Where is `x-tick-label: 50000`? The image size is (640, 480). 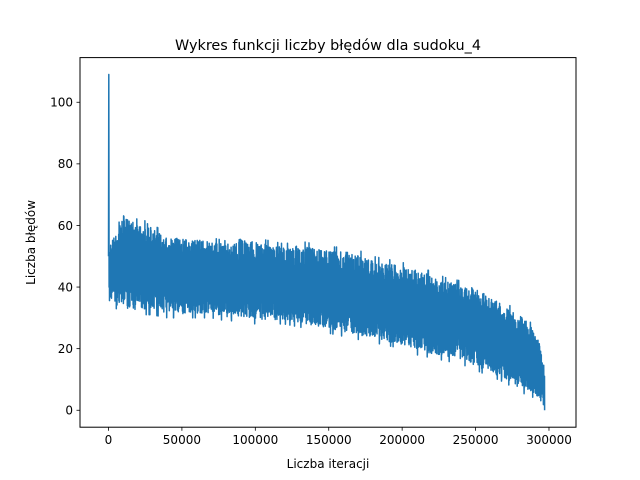
x-tick-label: 50000 is located at coordinates (182, 440).